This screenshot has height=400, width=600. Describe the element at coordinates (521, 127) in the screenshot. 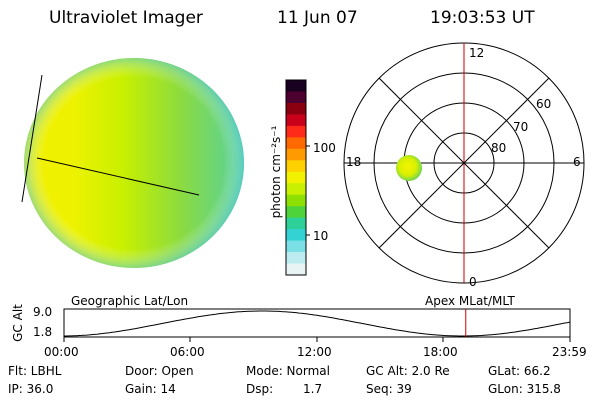

I see `mlat-label-70: 70` at that location.